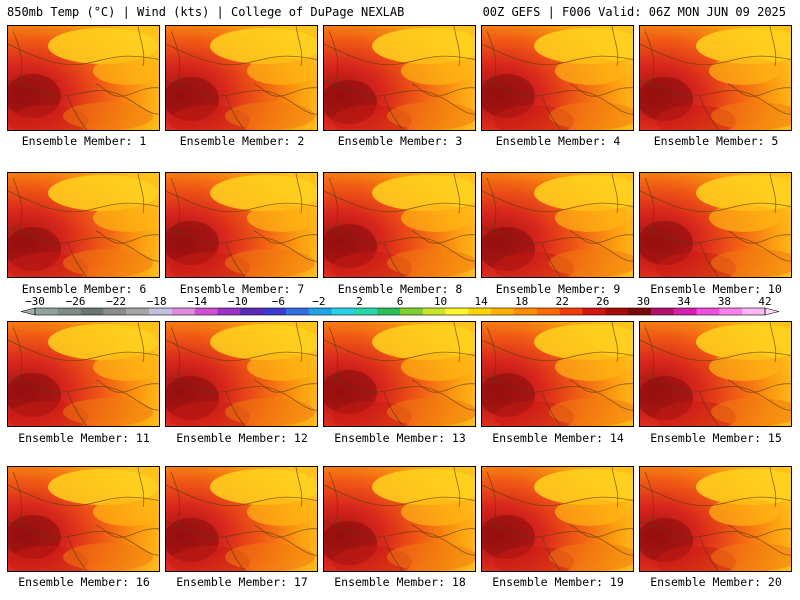 The image size is (800, 600). Describe the element at coordinates (242, 141) in the screenshot. I see `ensemble-member-label: Ensemble Member: 2` at that location.